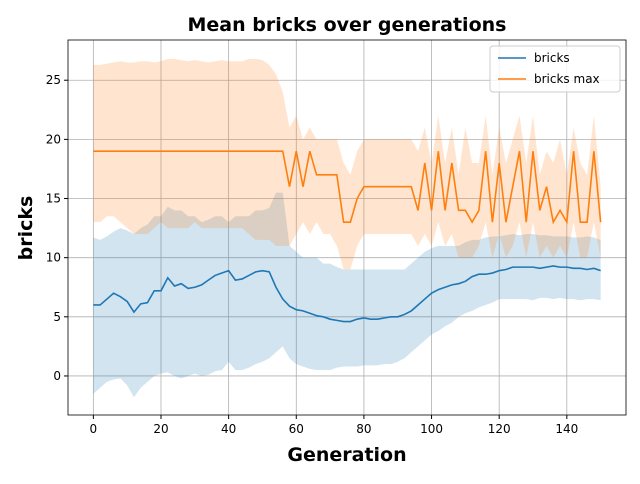 This screenshot has height=484, width=640. Describe the element at coordinates (431, 429) in the screenshot. I see `x-tick-label: 100` at that location.